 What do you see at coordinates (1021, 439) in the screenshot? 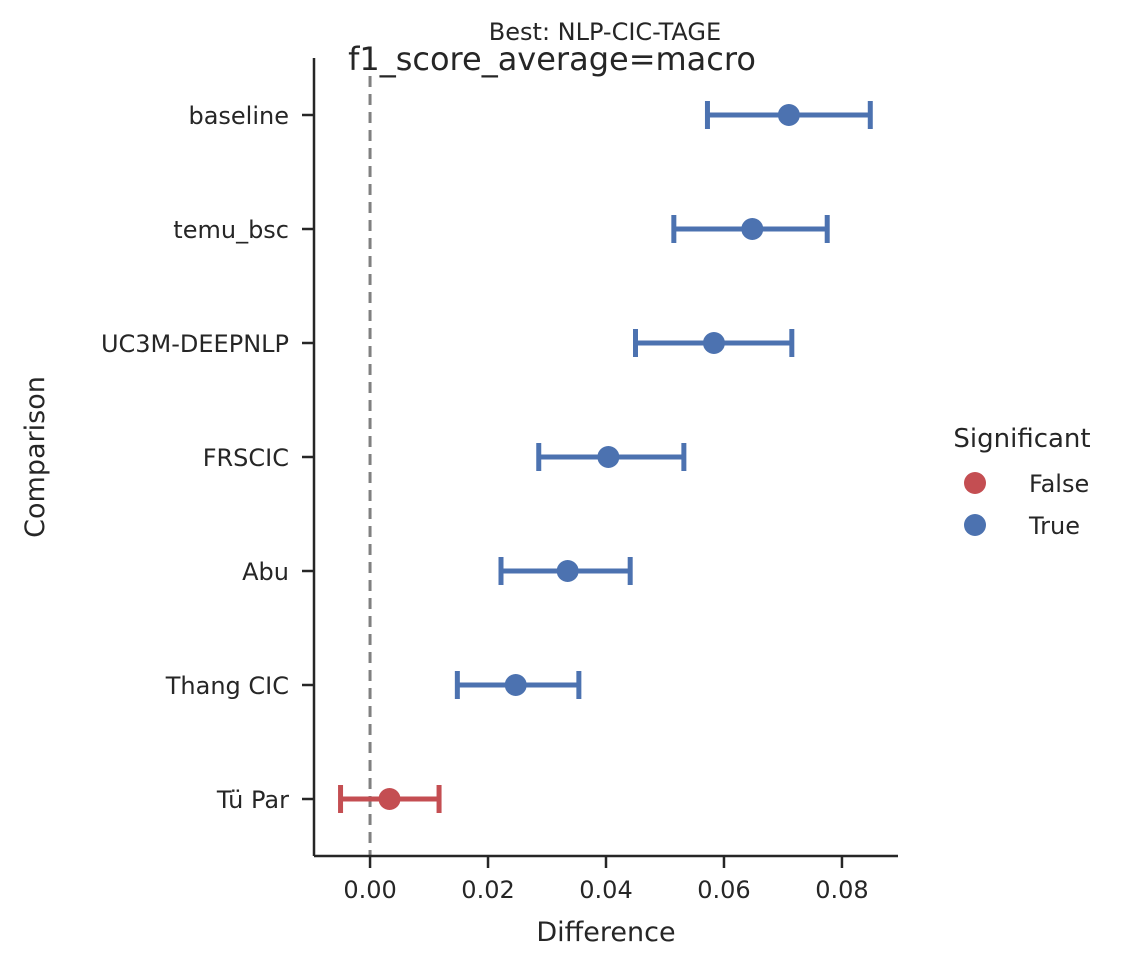
I see `legend-title: Significant` at bounding box center [1021, 439].